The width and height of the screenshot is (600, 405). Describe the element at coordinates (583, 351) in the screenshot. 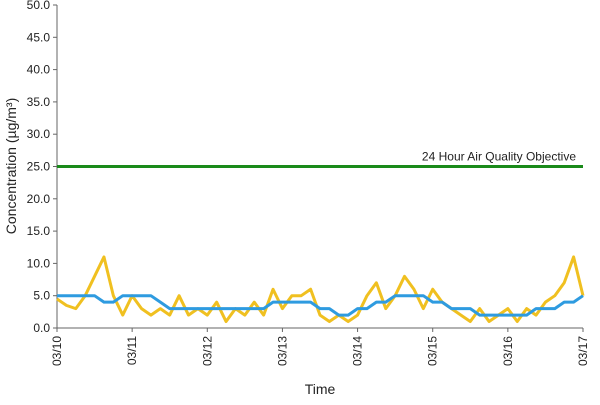

I see `x-tick-label: 03/17` at that location.